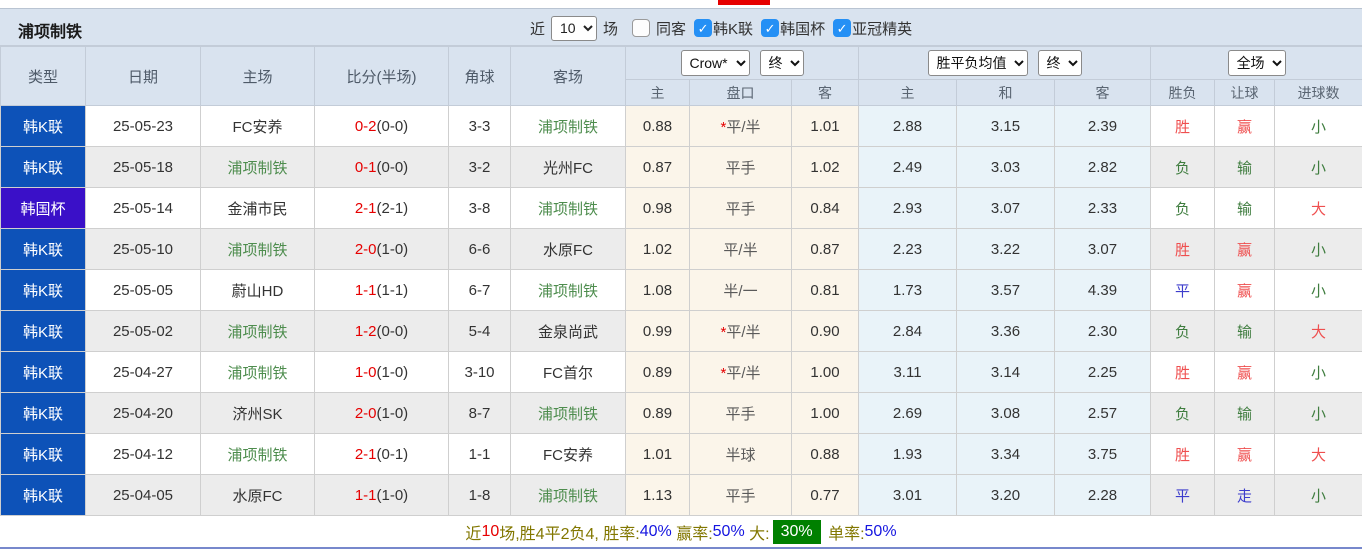 The width and height of the screenshot is (1362, 549). I want to click on summary-text: 40%, so click(655, 531).